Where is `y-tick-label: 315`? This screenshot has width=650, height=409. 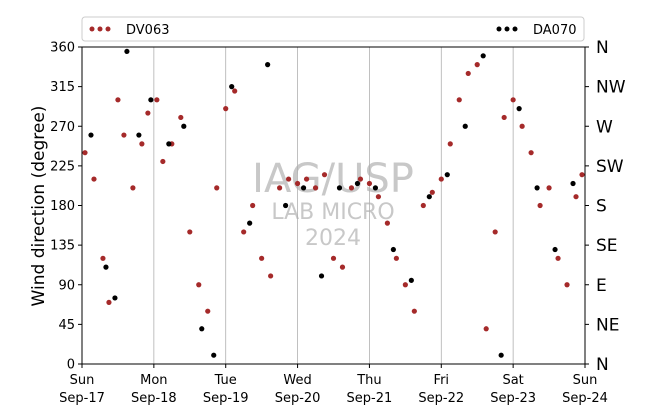
y-tick-label: 315 is located at coordinates (62, 87).